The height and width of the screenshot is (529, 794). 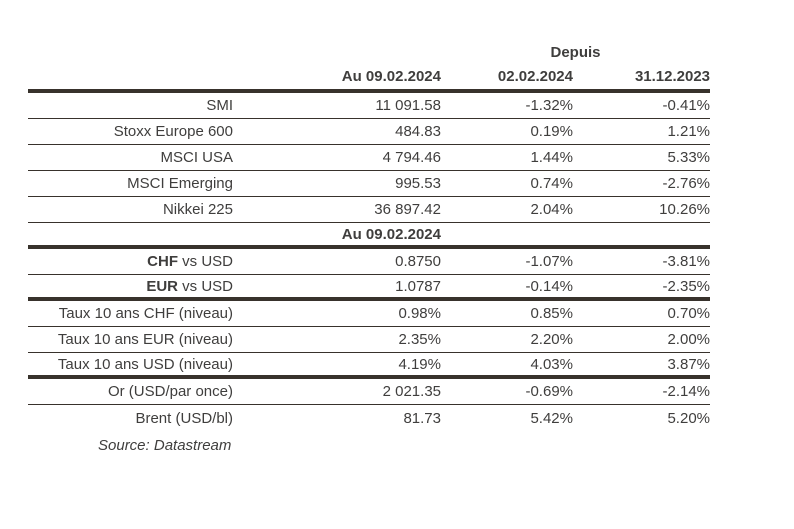 What do you see at coordinates (130, 105) in the screenshot?
I see `row-label: SMI` at bounding box center [130, 105].